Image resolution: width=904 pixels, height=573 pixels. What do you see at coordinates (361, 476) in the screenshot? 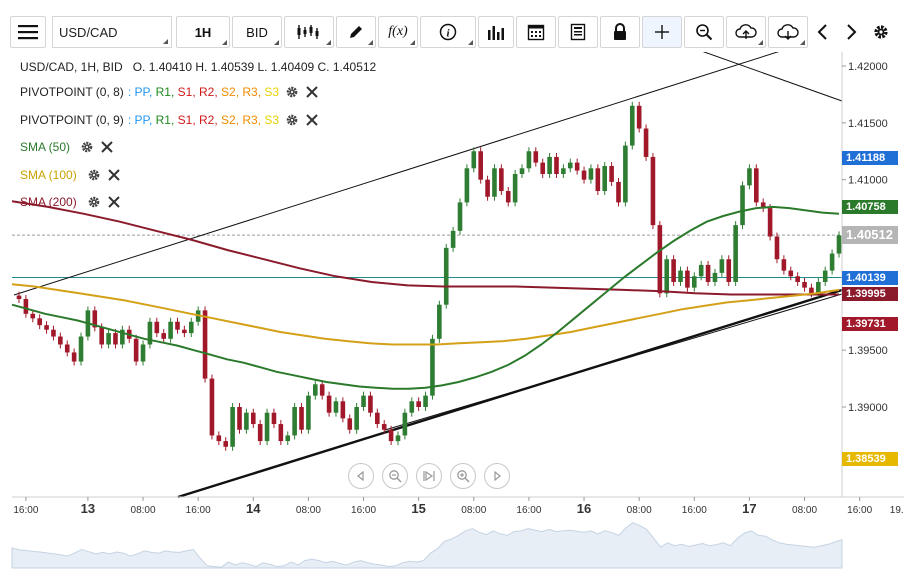
I see `nav-back-button` at bounding box center [361, 476].